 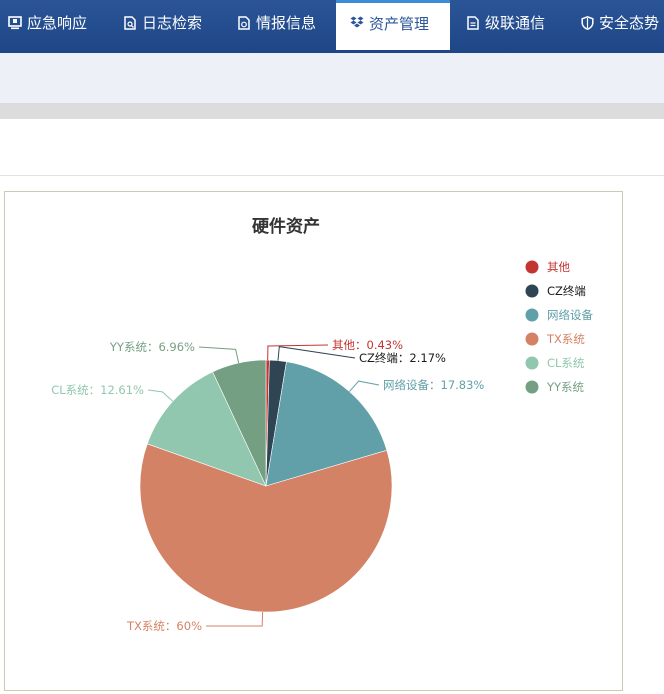 I want to click on nav-tab-emergency-response: 应急响应, so click(x=47, y=26).